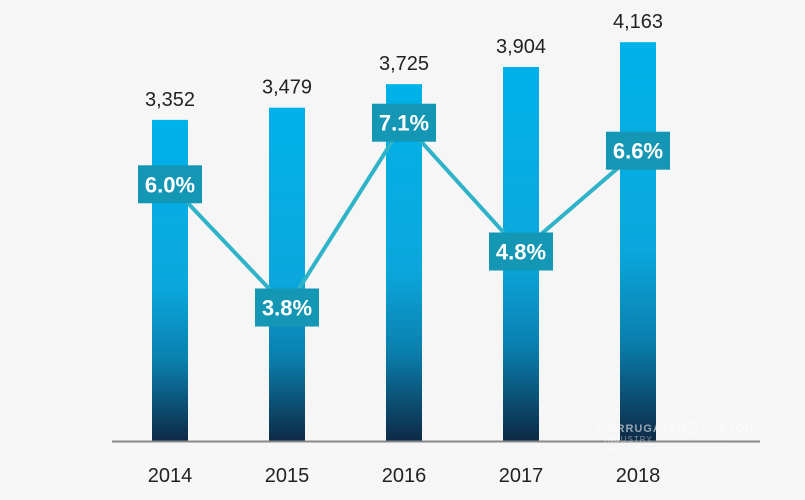 The width and height of the screenshot is (805, 500). I want to click on x-tick-label-2016: 2016, so click(404, 476).